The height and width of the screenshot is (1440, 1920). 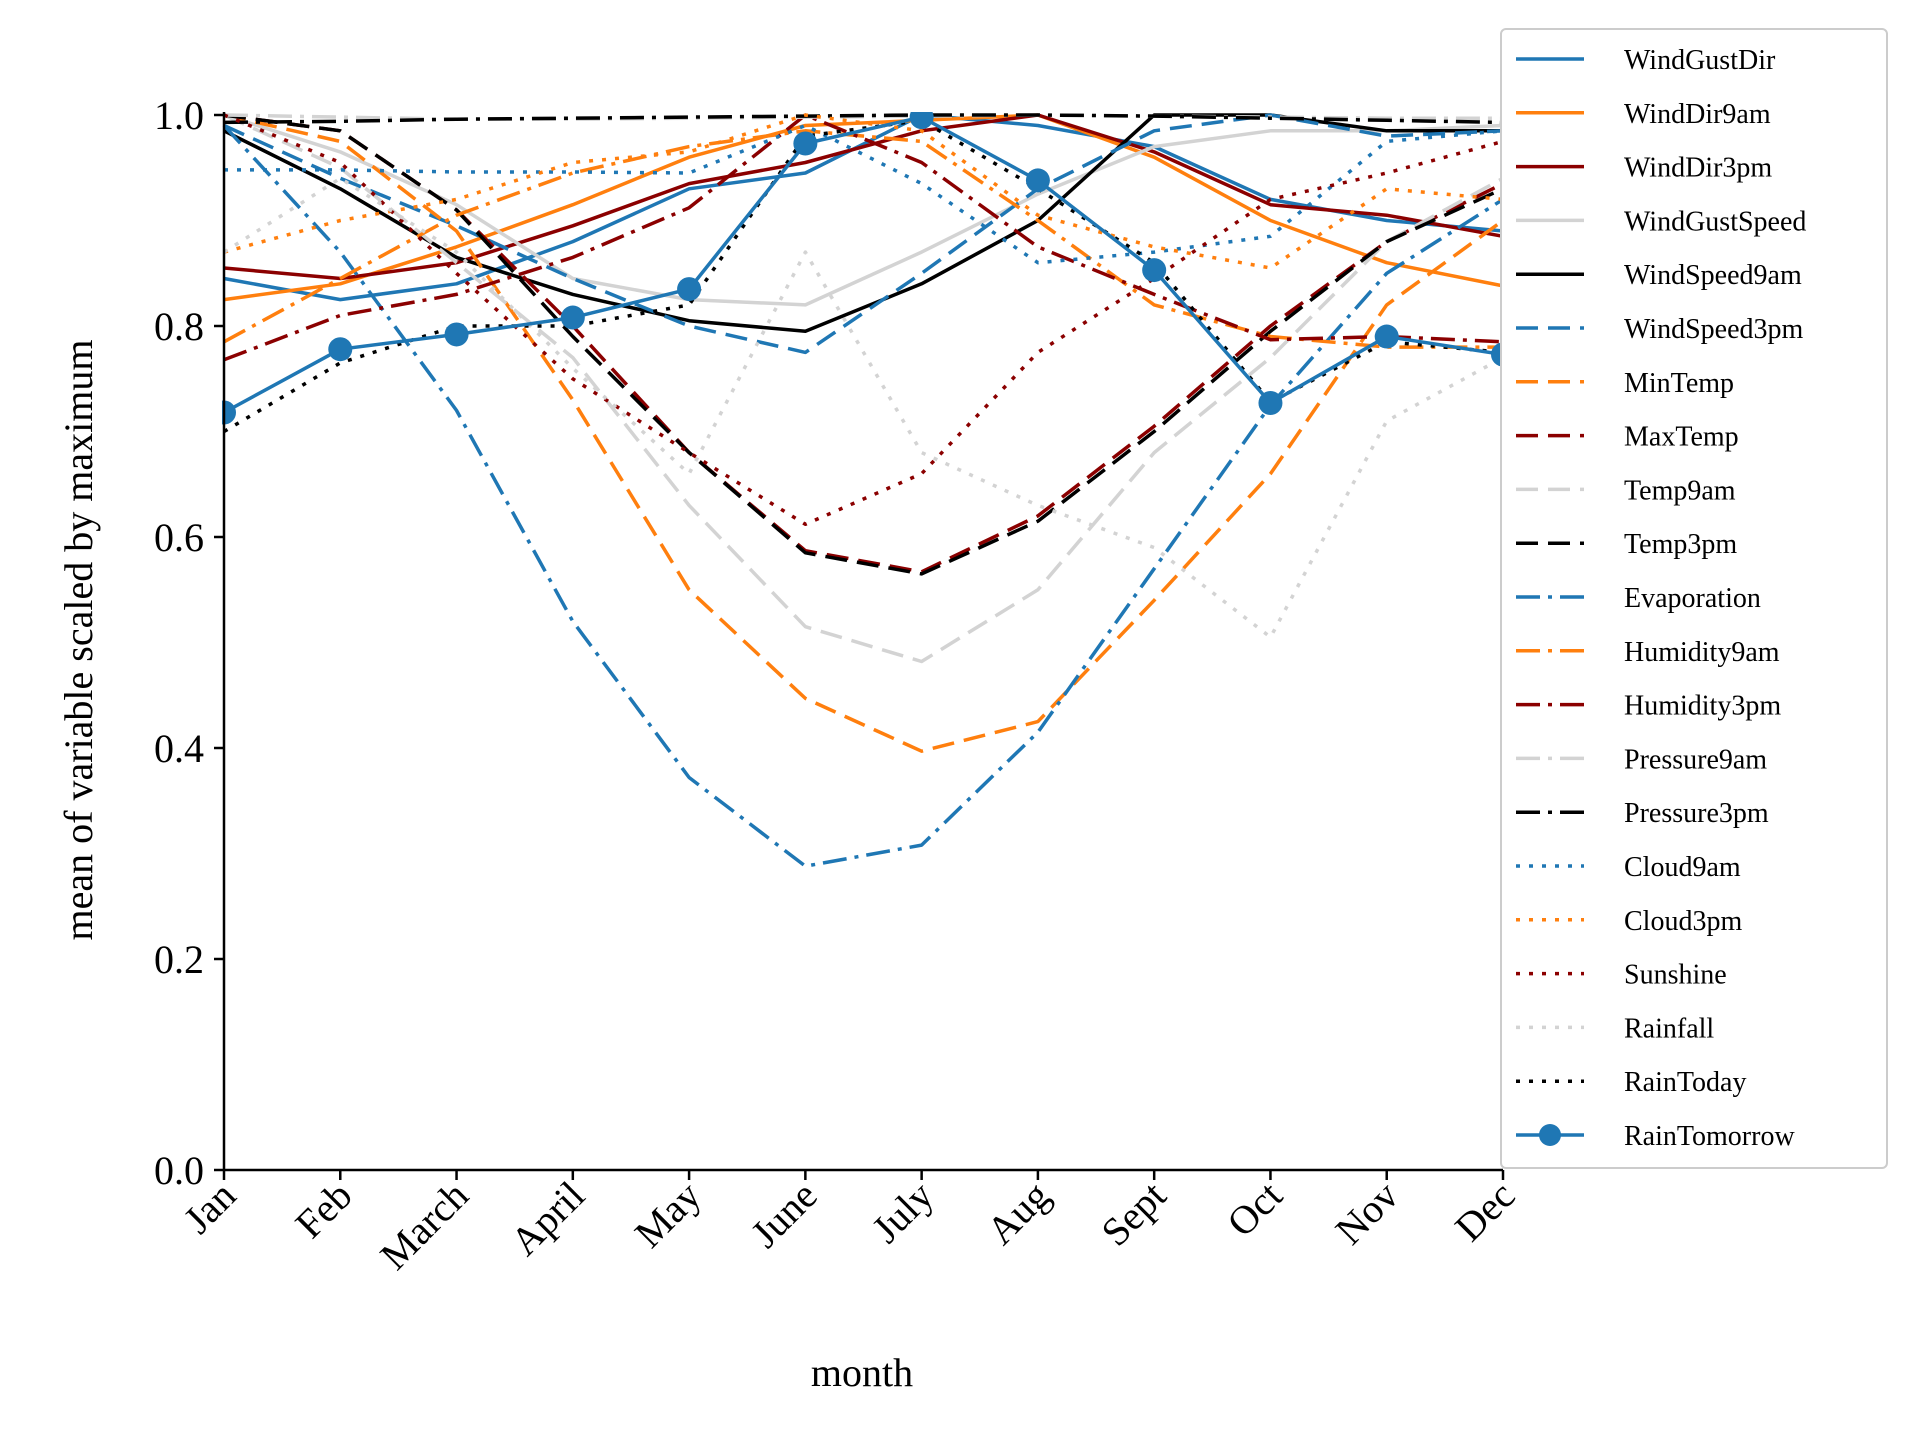 I want to click on legend-marker, so click(x=1550, y=1135).